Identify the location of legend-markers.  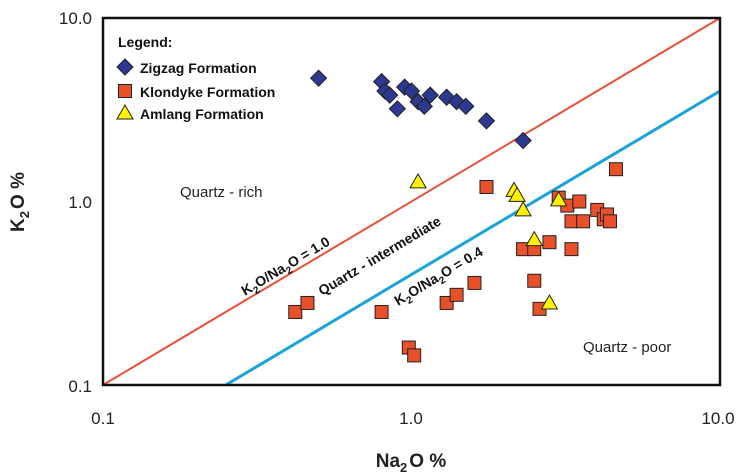
(125, 89).